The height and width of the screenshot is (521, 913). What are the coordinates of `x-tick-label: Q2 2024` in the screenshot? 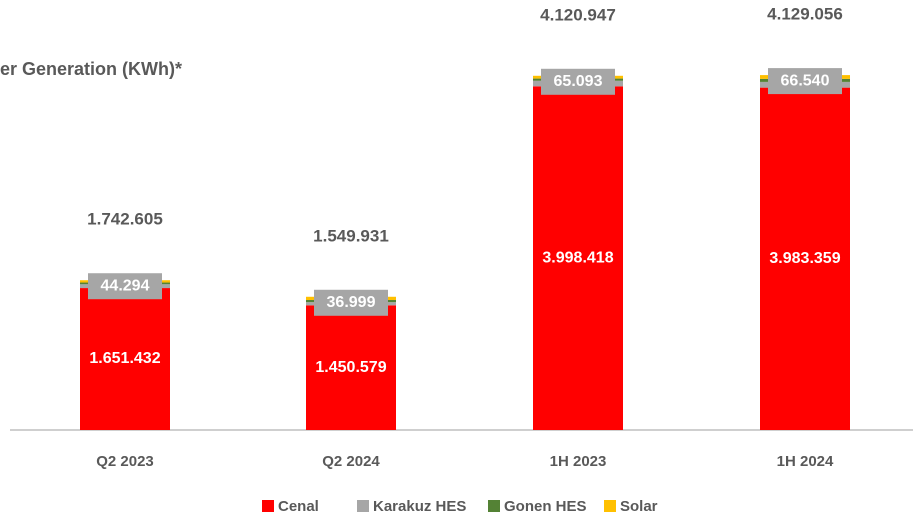 It's located at (351, 461).